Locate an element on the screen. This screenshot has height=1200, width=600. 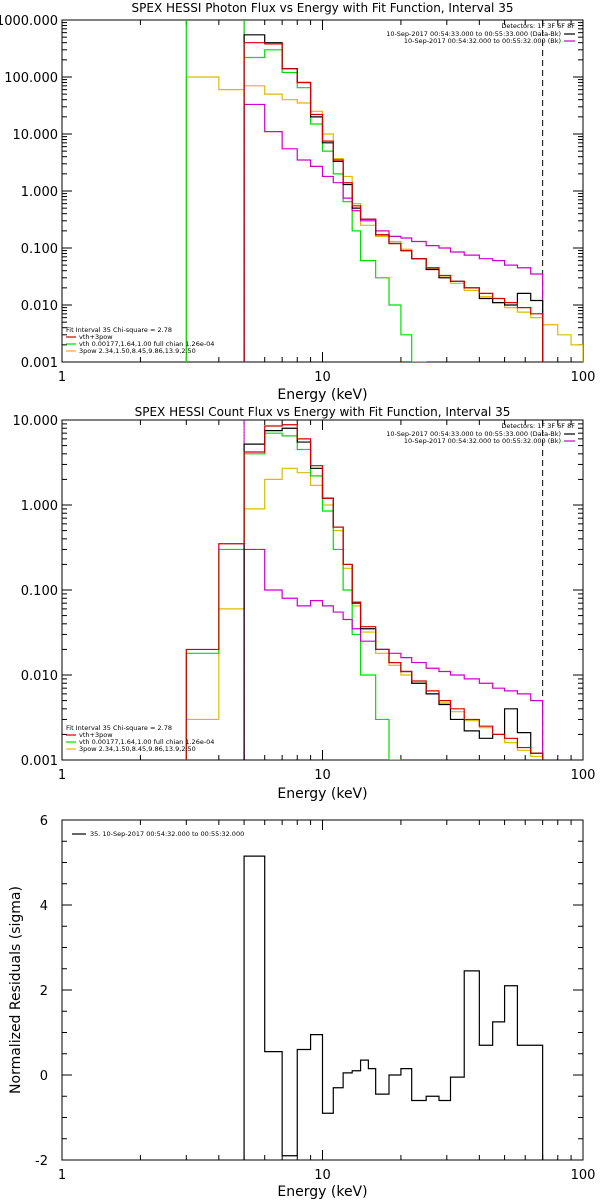
series-residuals is located at coordinates (393, 1007).